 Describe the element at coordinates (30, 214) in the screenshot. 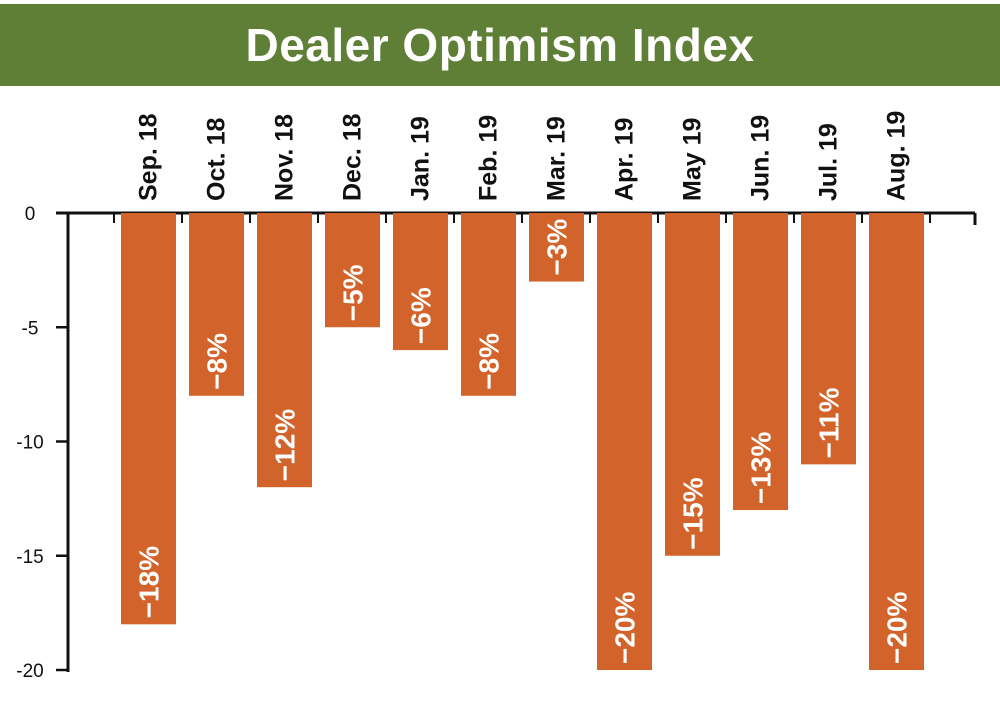

I see `y-tick-label: 0` at that location.